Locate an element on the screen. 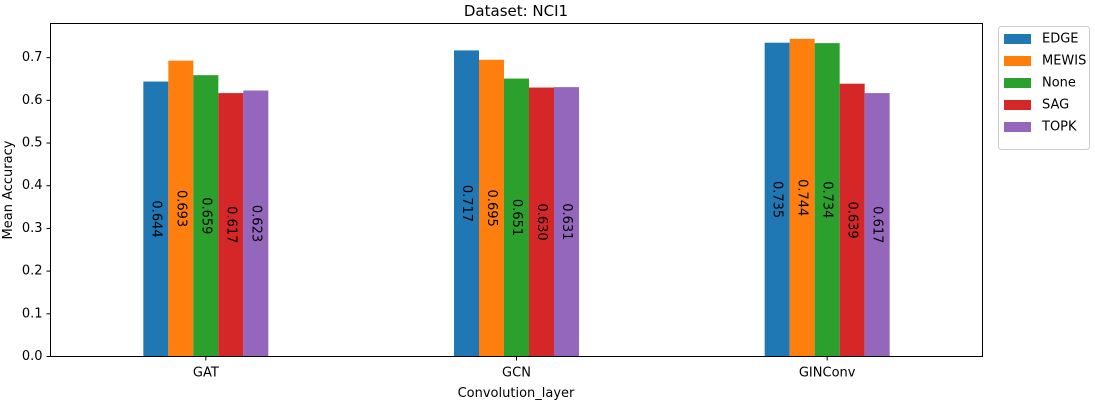  y-tick-label: 0.5 is located at coordinates (32, 143).